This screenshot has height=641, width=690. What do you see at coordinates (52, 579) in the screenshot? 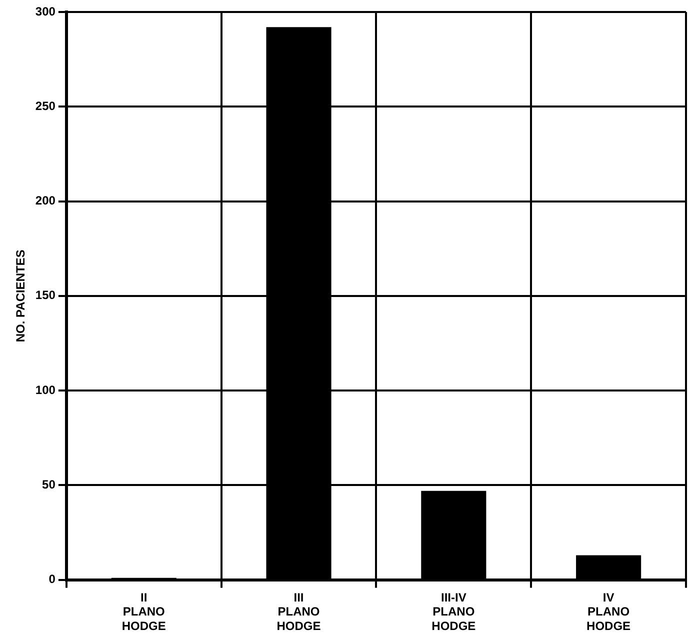
I see `y-tick-label: 0` at bounding box center [52, 579].